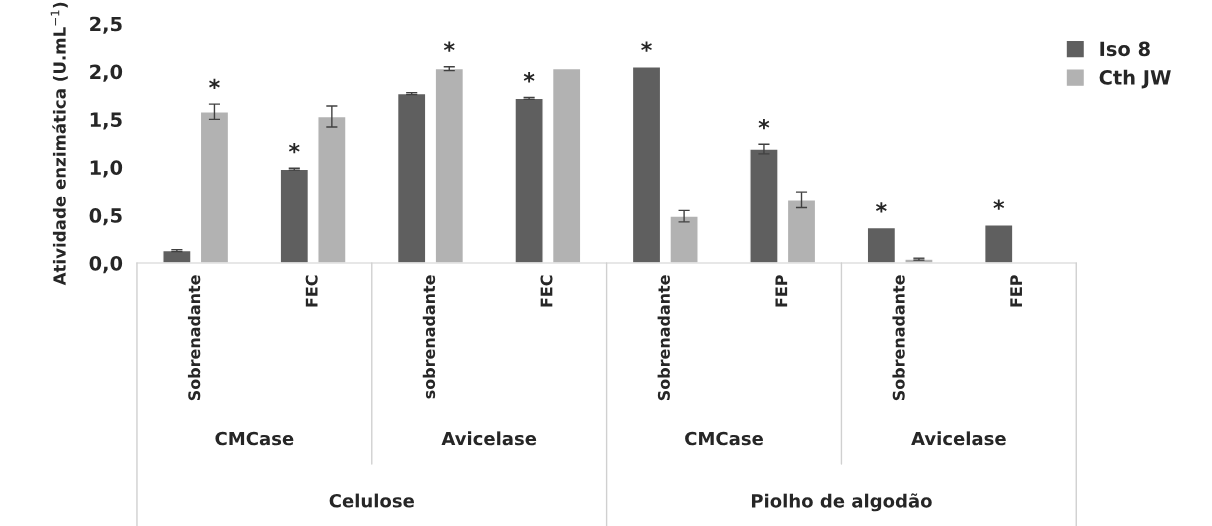 The width and height of the screenshot is (1212, 526). I want to click on text: Piolho de algodão, so click(841, 502).